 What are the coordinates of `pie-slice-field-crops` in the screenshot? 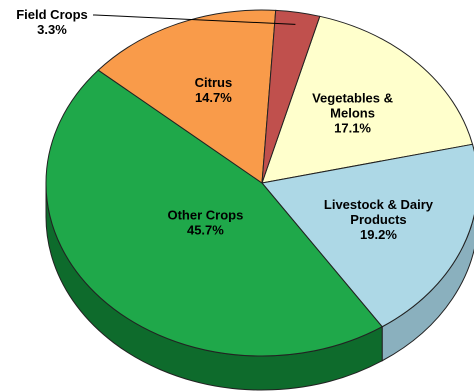 It's located at (291, 96).